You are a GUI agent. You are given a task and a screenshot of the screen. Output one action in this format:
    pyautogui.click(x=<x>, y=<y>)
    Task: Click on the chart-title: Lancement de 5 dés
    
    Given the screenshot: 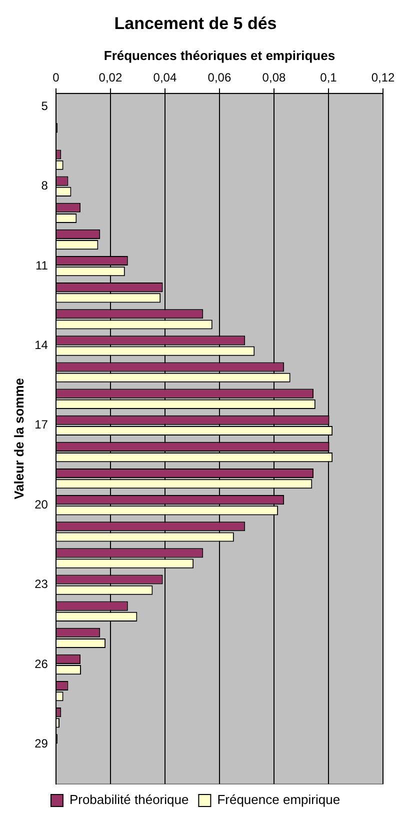 What is the action you would take?
    pyautogui.click(x=195, y=23)
    